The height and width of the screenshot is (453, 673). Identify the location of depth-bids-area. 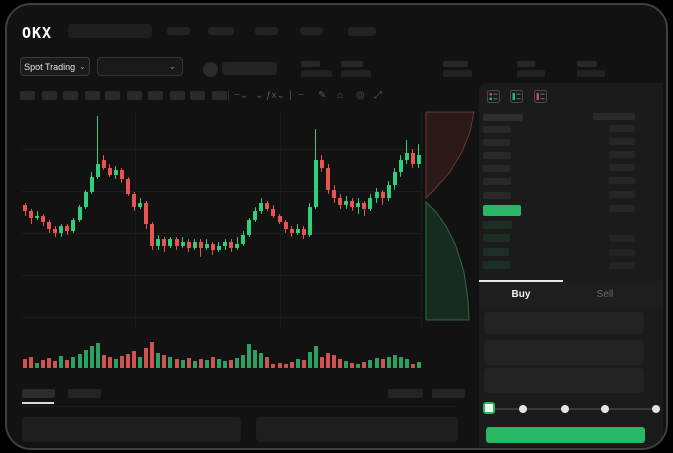
(447, 260).